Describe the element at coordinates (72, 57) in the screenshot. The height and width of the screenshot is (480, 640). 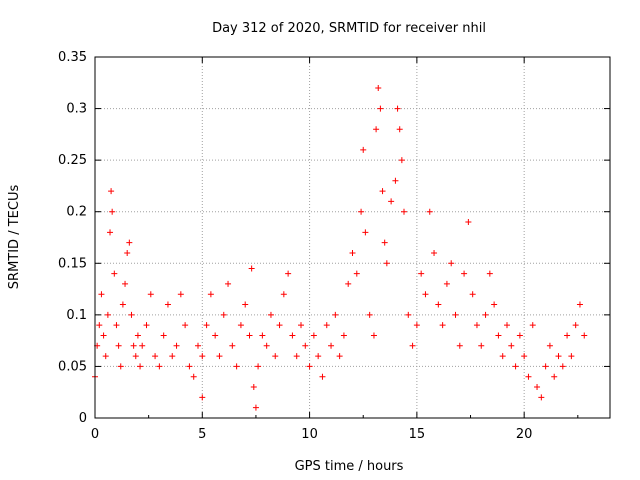
I see `y-tick-label: 0.35` at that location.